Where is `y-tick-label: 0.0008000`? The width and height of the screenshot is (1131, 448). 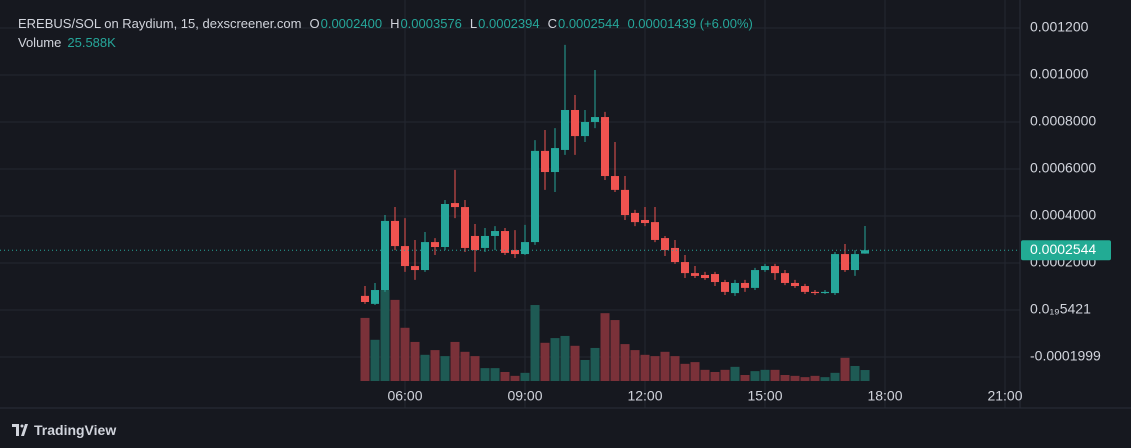 y-tick-label: 0.0008000 is located at coordinates (1063, 121).